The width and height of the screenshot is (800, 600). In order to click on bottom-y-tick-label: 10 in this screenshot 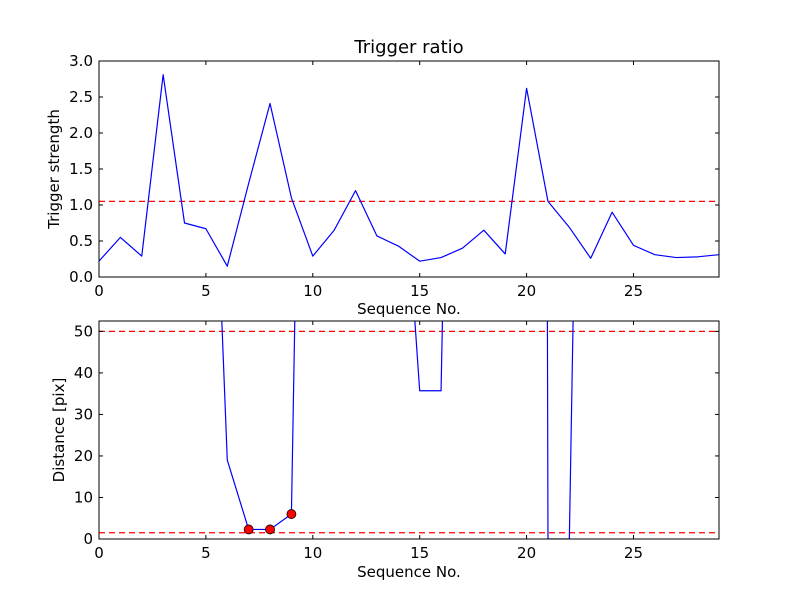, I will do `click(83, 497)`.